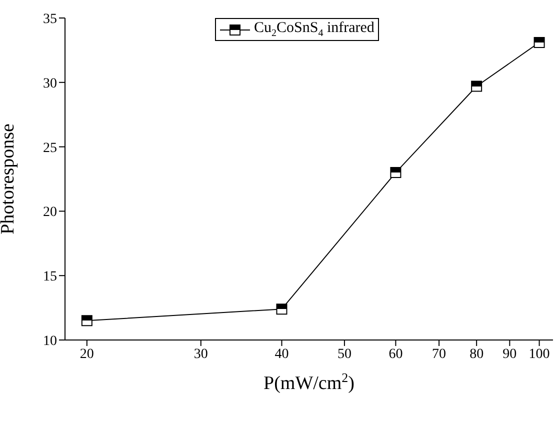 The image size is (555, 423). What do you see at coordinates (50, 19) in the screenshot?
I see `y-tick-label: 35` at bounding box center [50, 19].